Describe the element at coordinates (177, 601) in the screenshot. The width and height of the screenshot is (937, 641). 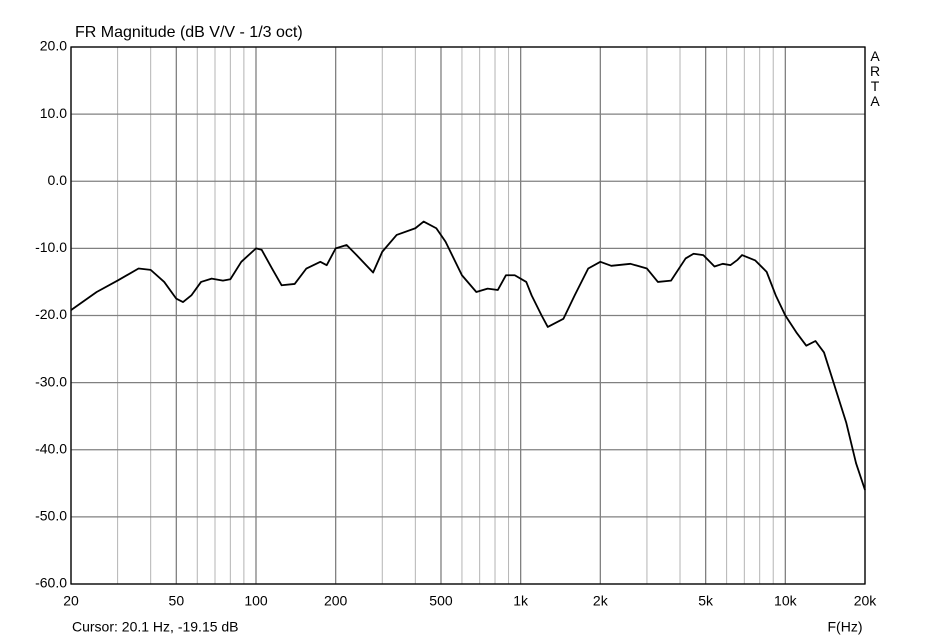
I see `x-tick-label: 50` at that location.